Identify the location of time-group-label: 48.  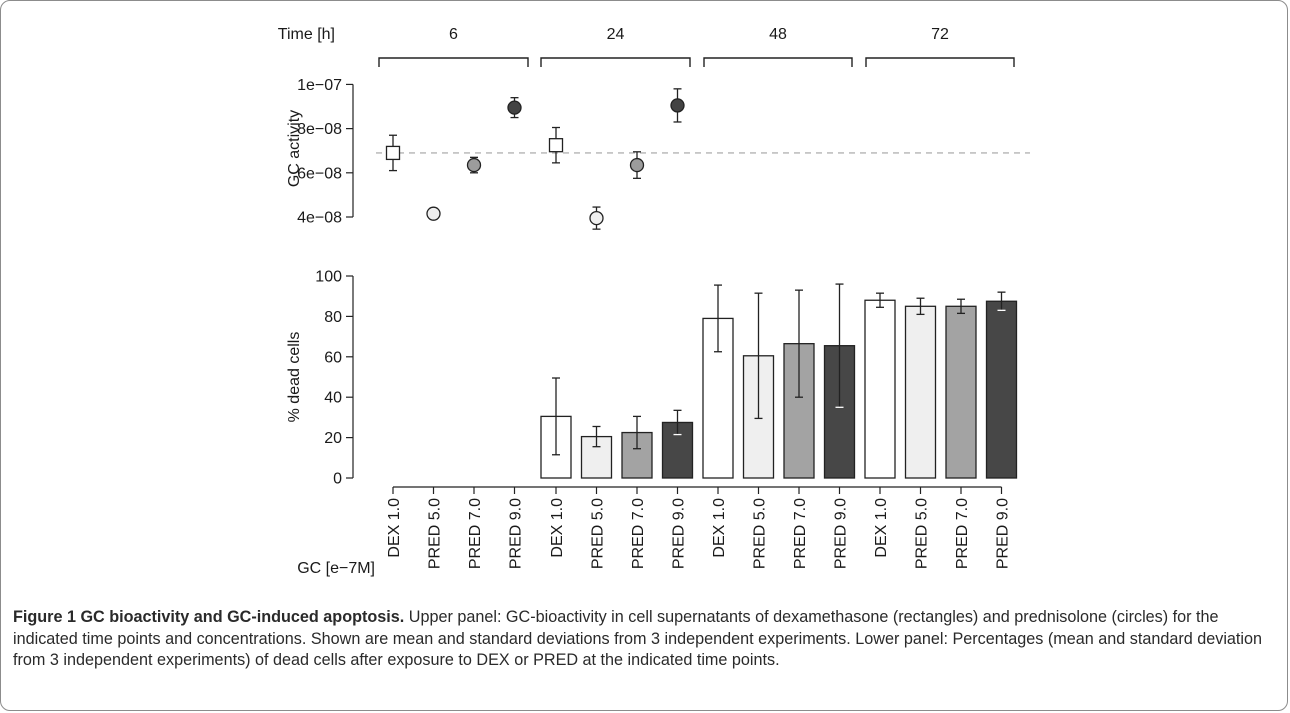
(778, 34).